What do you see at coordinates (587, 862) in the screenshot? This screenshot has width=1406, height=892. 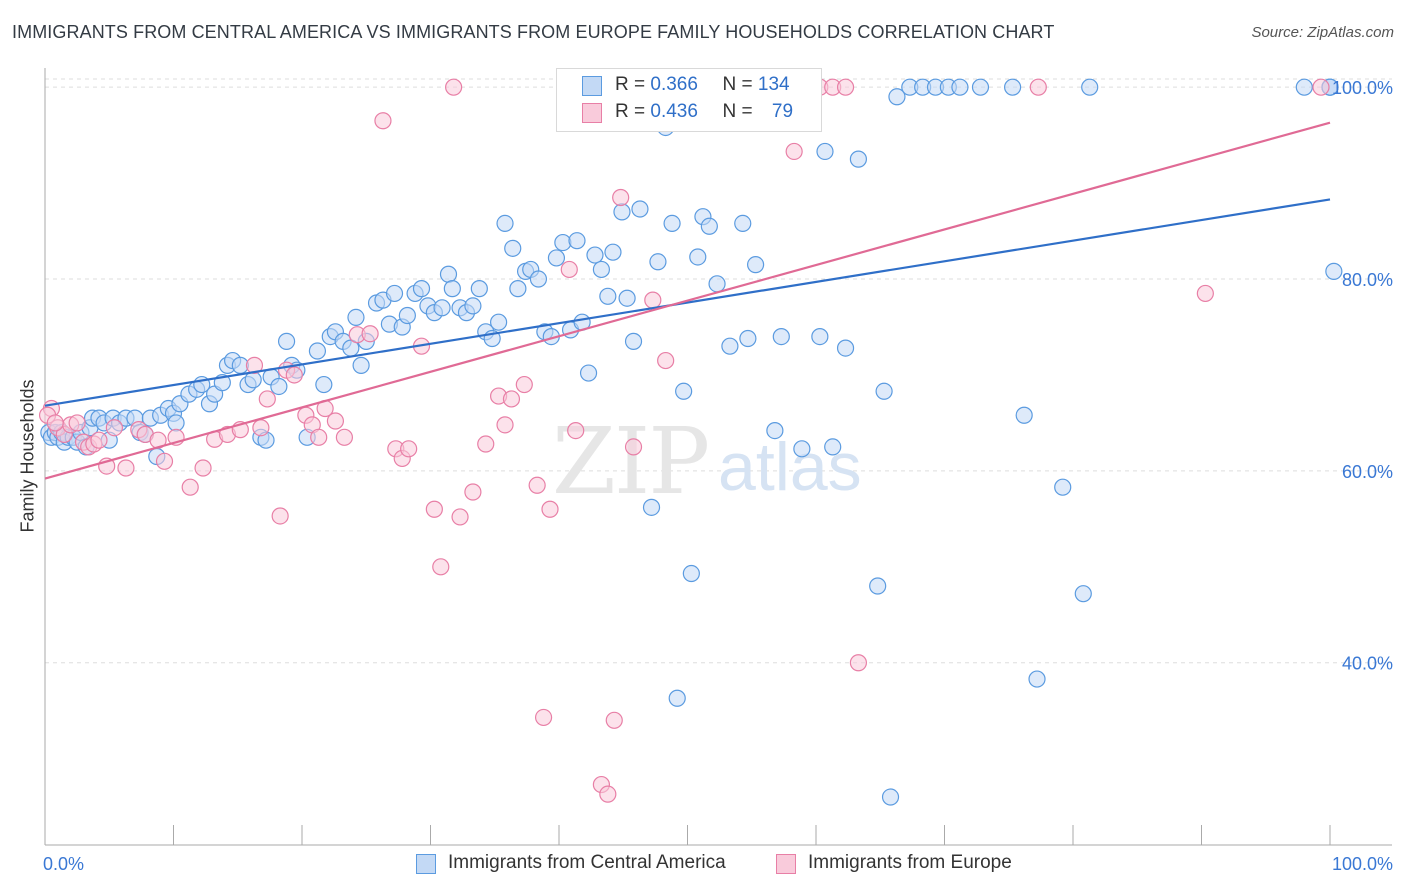 I see `bottom-legend-label-central-america: Immigrants from Central America` at bounding box center [587, 862].